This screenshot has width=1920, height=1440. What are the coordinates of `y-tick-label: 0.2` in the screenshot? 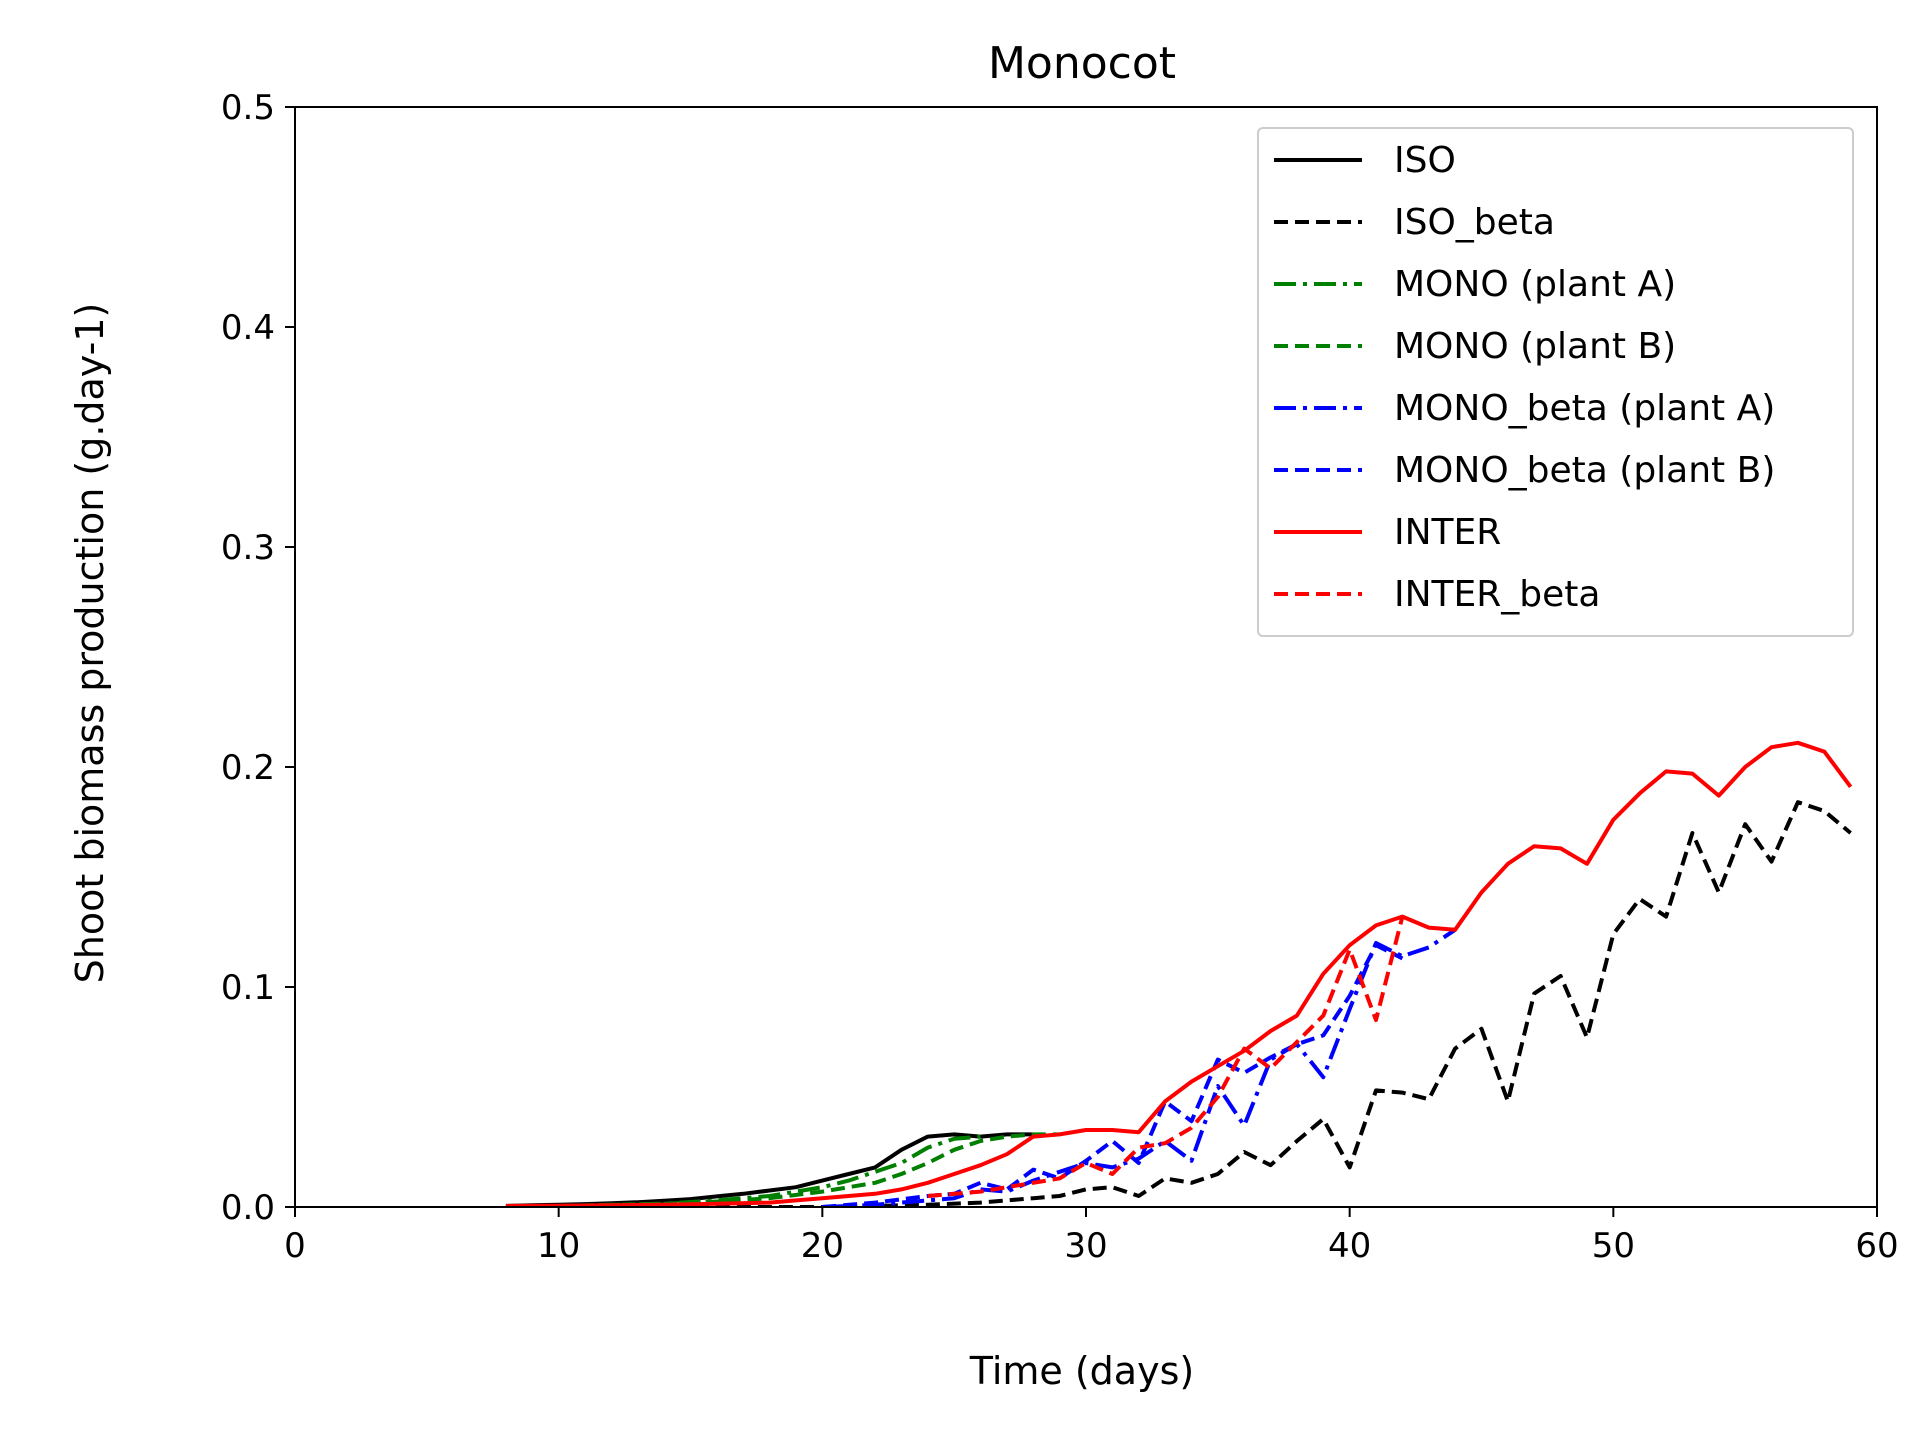 It's located at (248, 768).